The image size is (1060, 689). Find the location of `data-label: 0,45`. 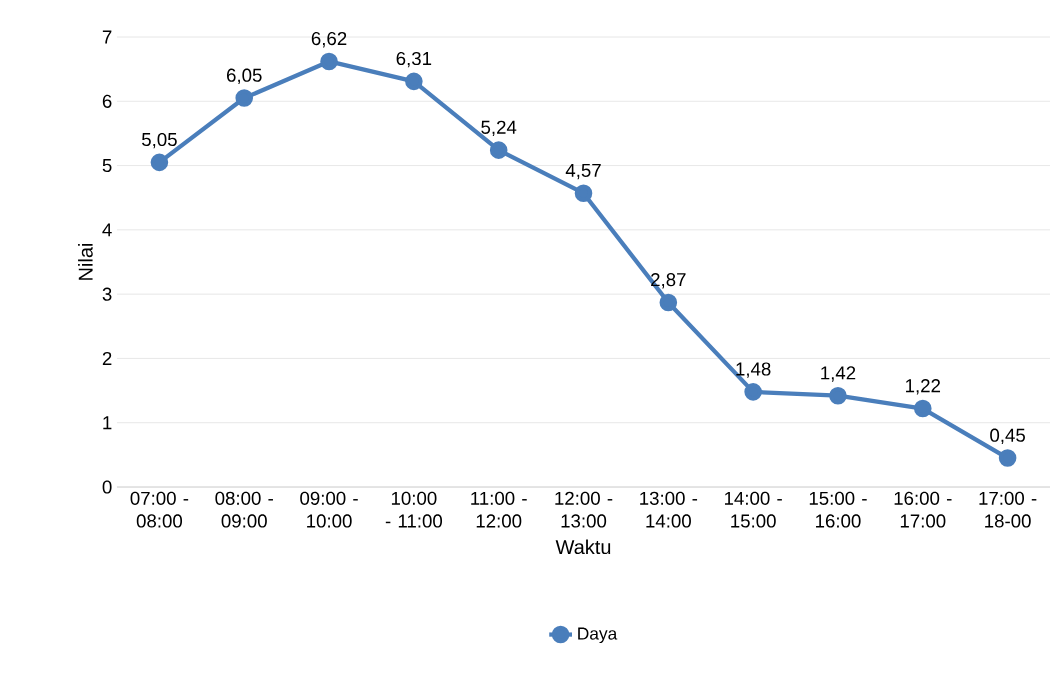

data-label: 0,45 is located at coordinates (1007, 436).